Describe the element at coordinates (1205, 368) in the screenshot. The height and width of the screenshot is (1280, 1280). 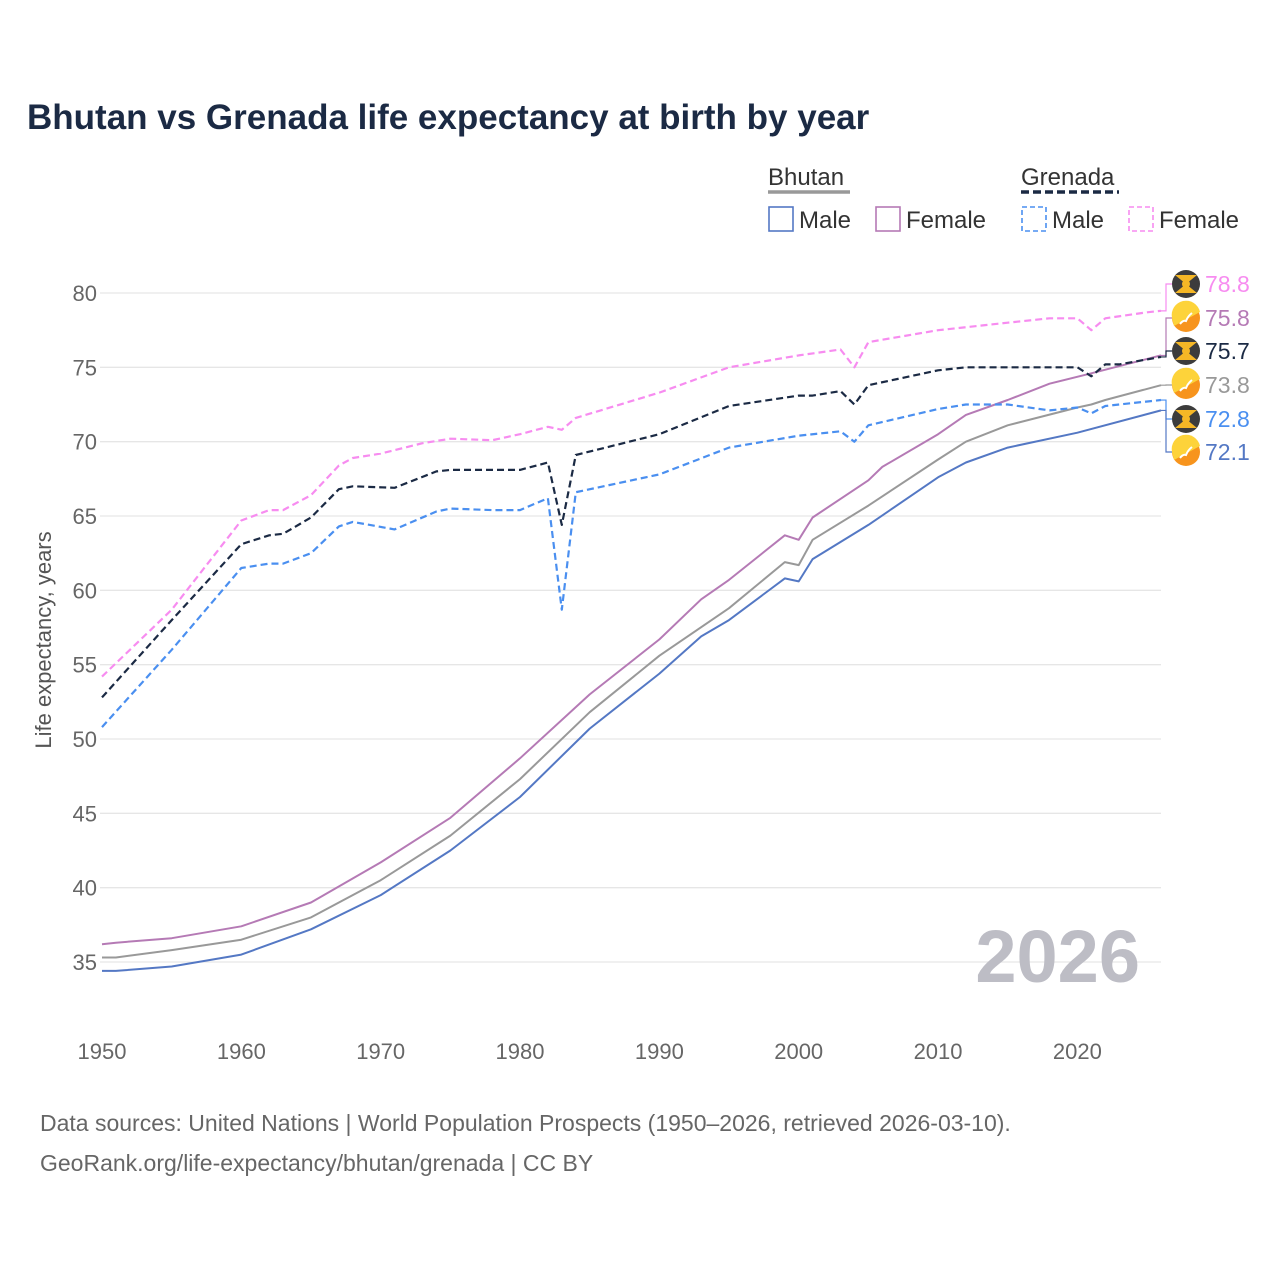
I see `end-labels: 78.8 75.8 75.7 73.8 72.8 72.1` at that location.